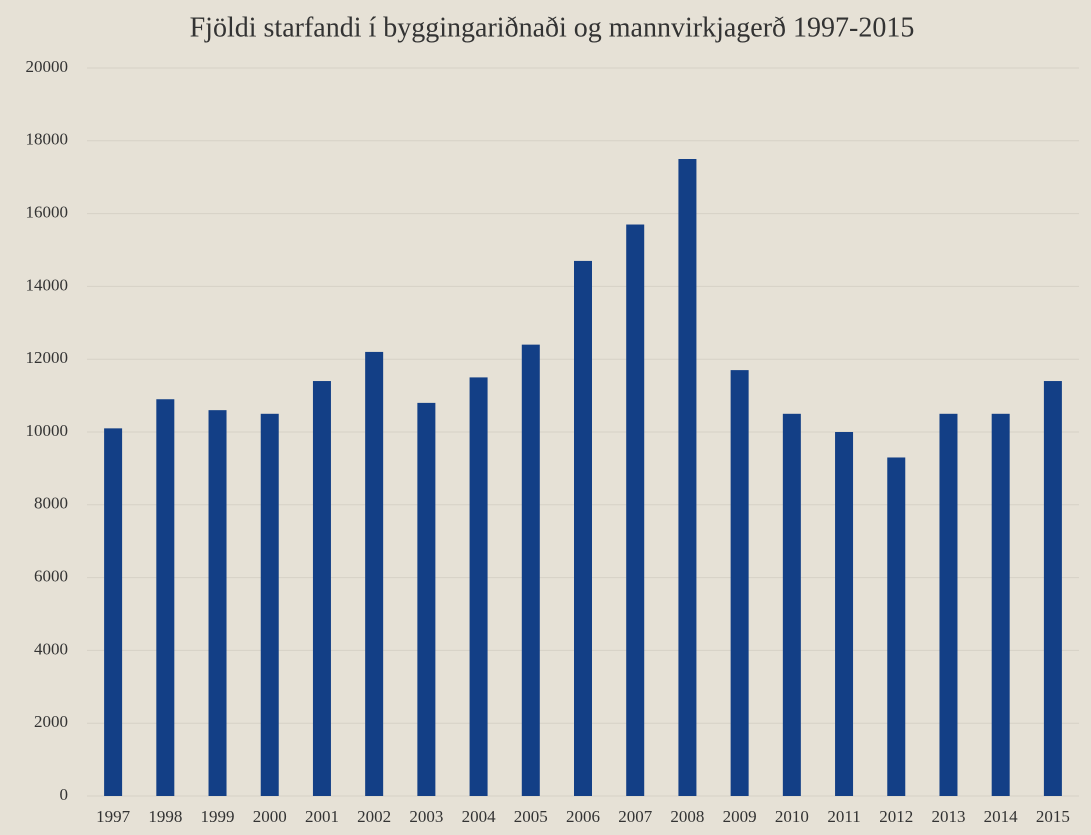 The image size is (1091, 835). Describe the element at coordinates (843, 816) in the screenshot. I see `x-tick-label: 2011` at that location.